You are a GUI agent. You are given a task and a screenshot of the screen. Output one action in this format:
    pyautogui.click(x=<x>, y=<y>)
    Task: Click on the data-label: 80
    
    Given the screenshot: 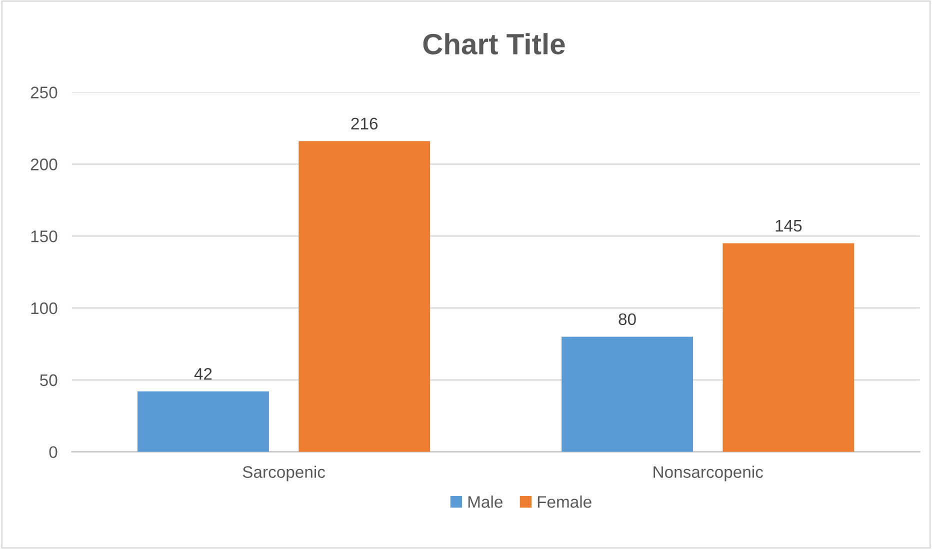 What is the action you would take?
    pyautogui.click(x=627, y=319)
    